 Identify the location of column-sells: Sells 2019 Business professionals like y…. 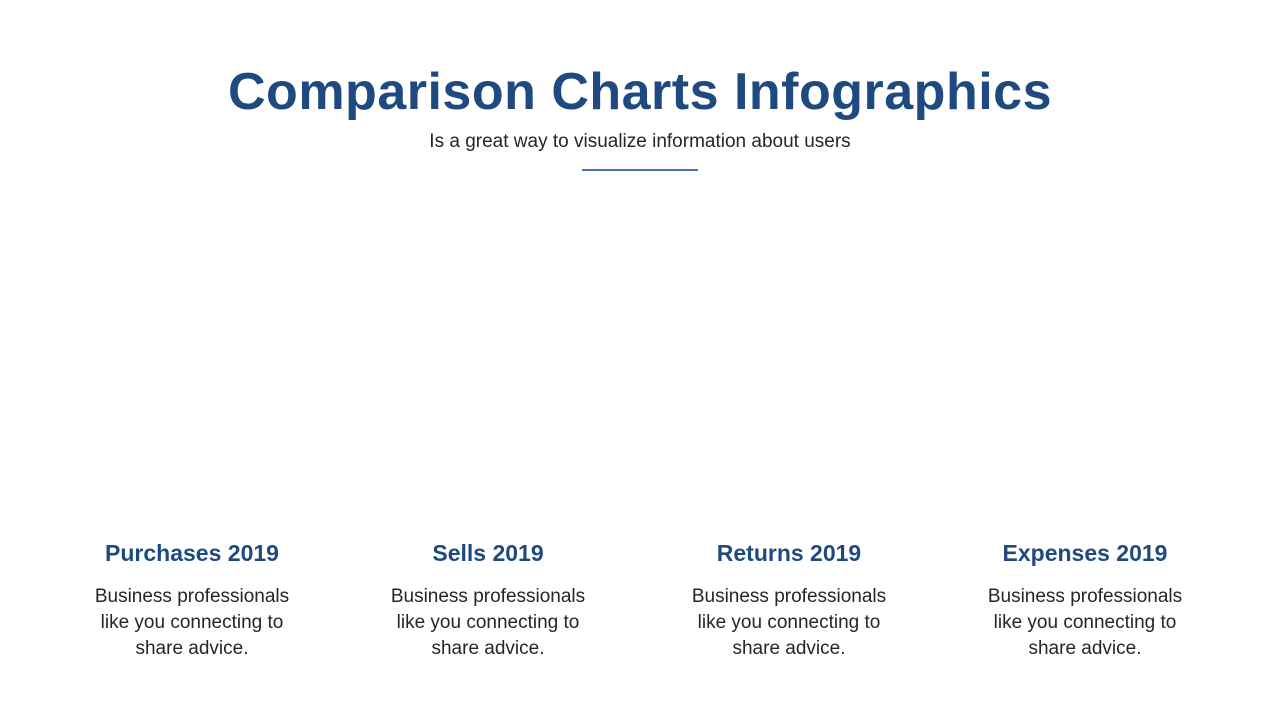
(488, 600).